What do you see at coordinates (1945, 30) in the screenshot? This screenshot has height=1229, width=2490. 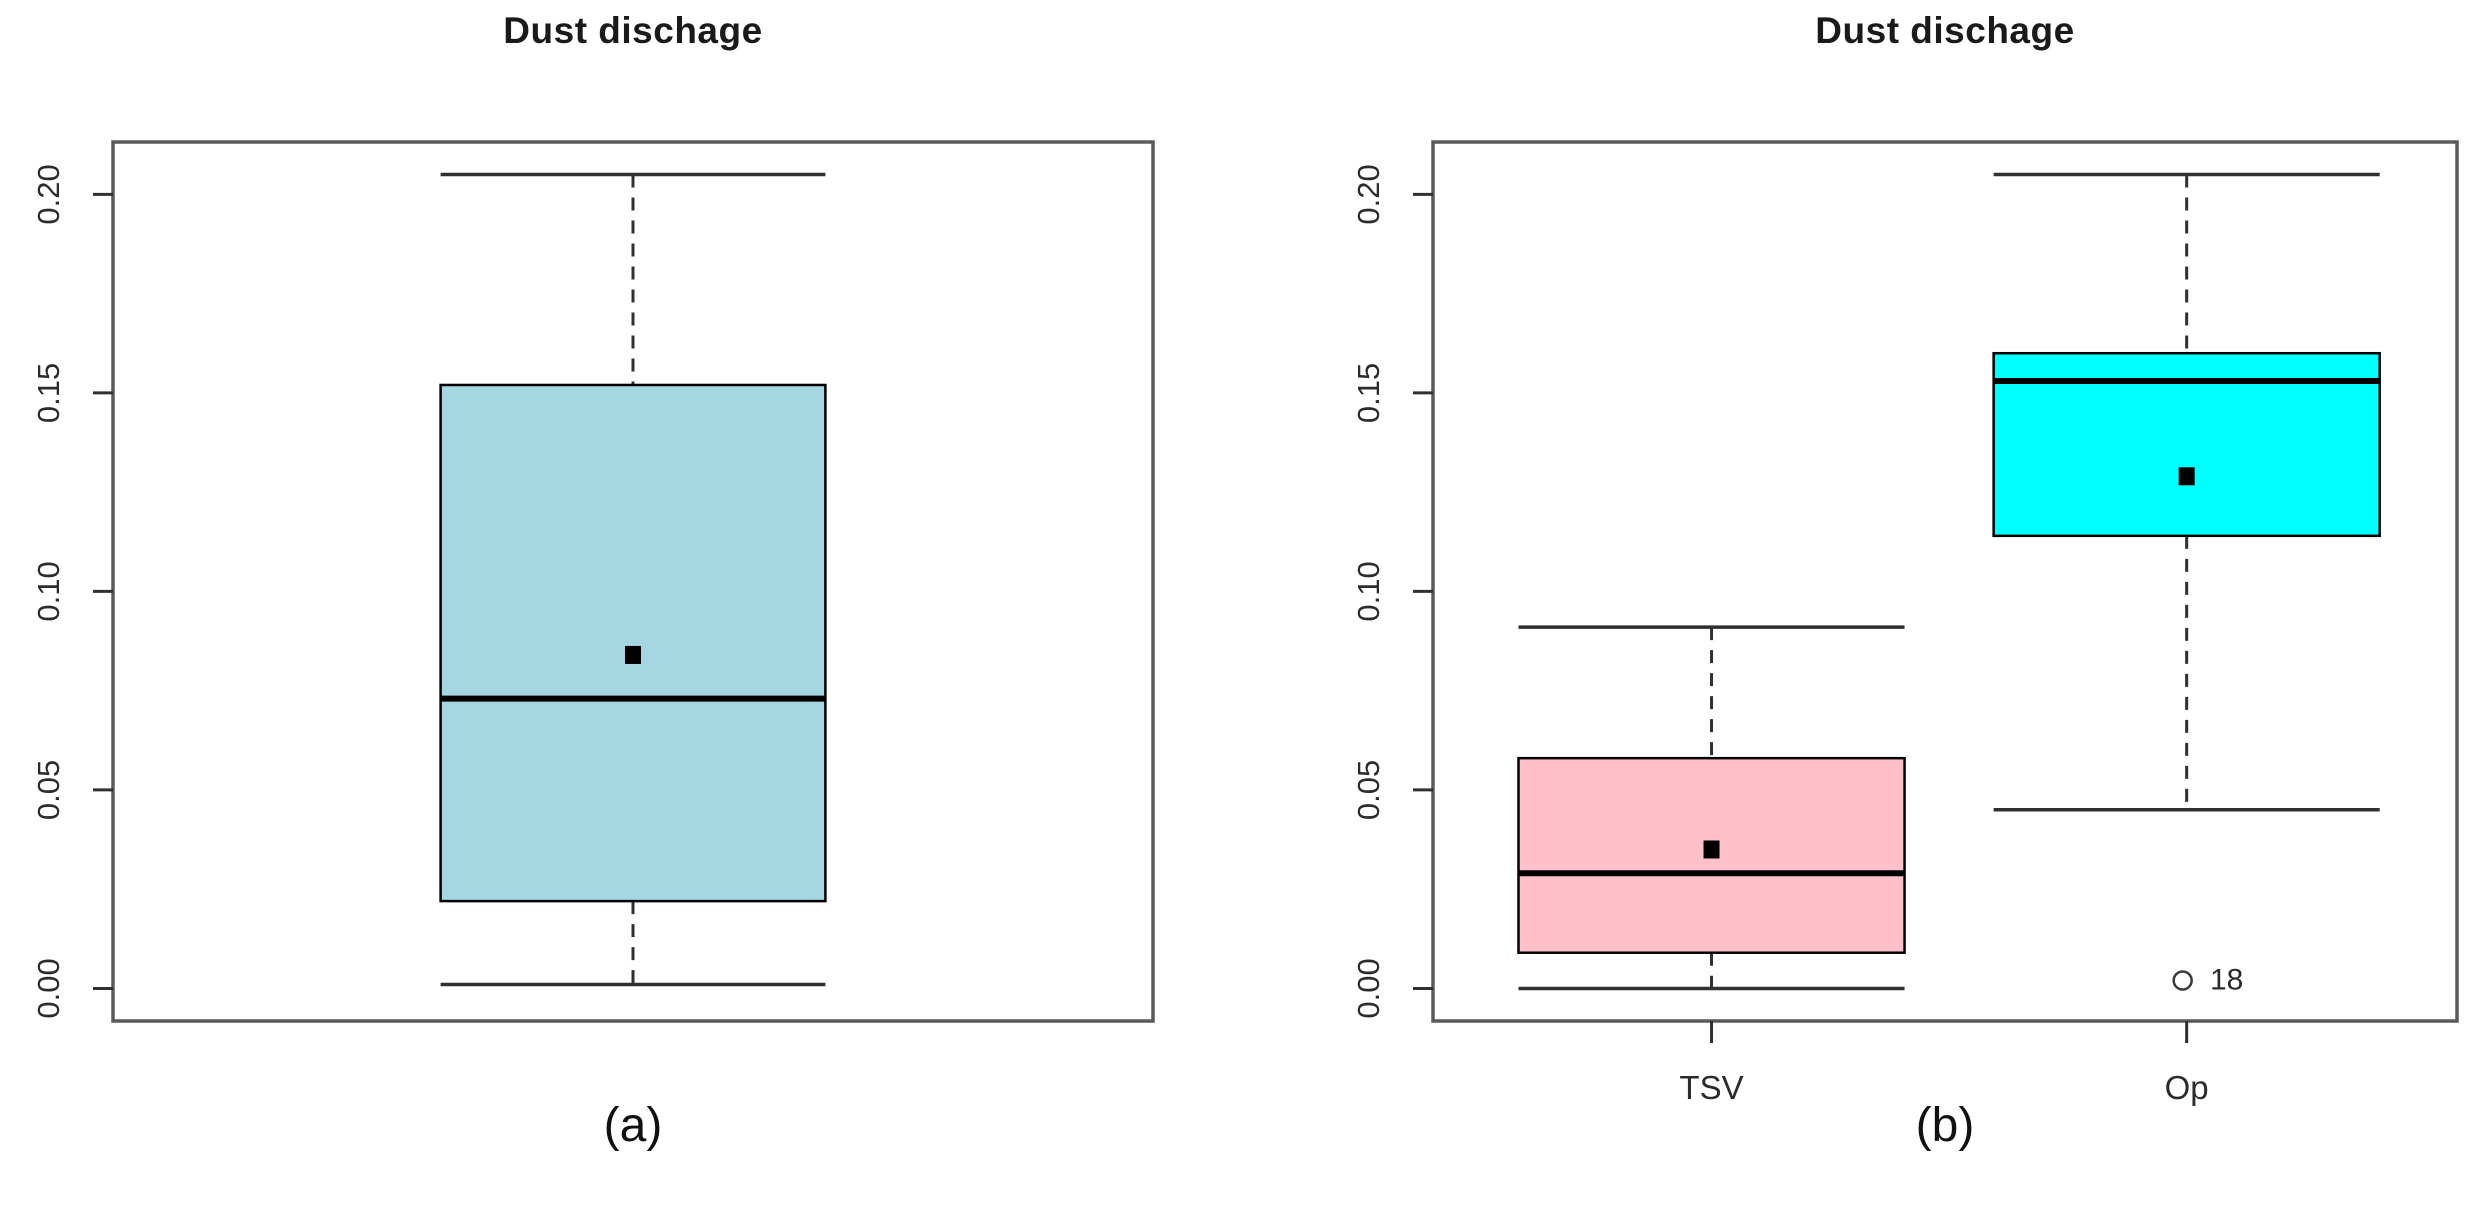 I see `chart-b-title: Dust dischage` at bounding box center [1945, 30].